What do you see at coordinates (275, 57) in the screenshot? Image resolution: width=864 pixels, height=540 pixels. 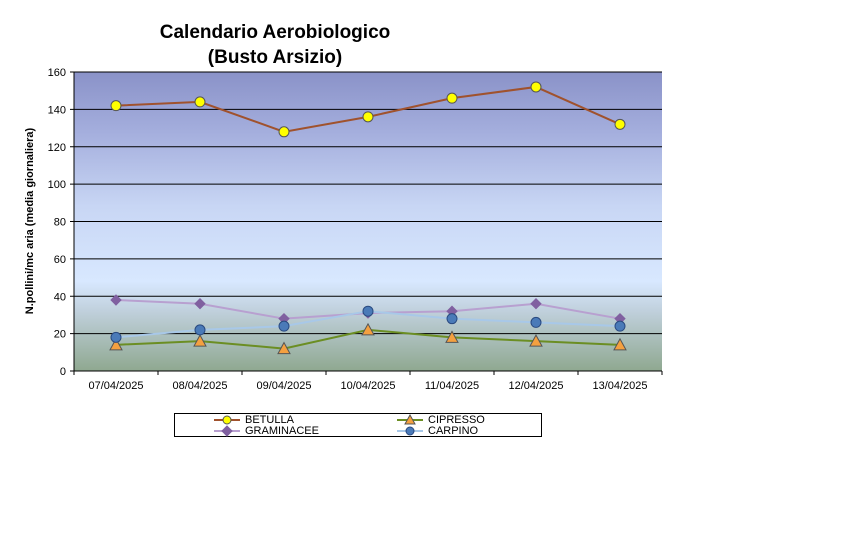 I see `chart-title-line-2: (Busto Arsizio)` at bounding box center [275, 57].